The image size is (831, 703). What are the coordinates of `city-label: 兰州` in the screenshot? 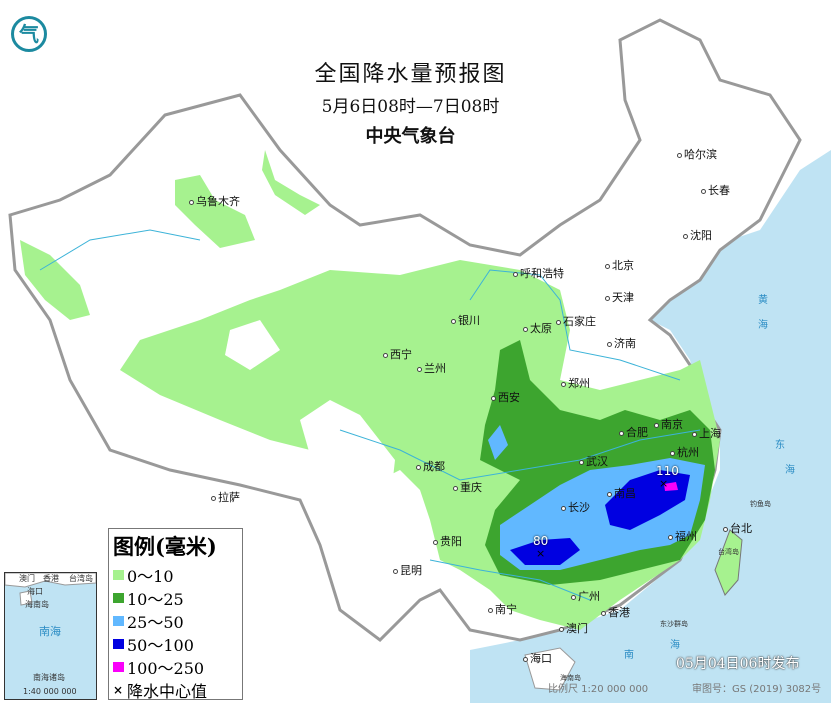 It's located at (431, 368).